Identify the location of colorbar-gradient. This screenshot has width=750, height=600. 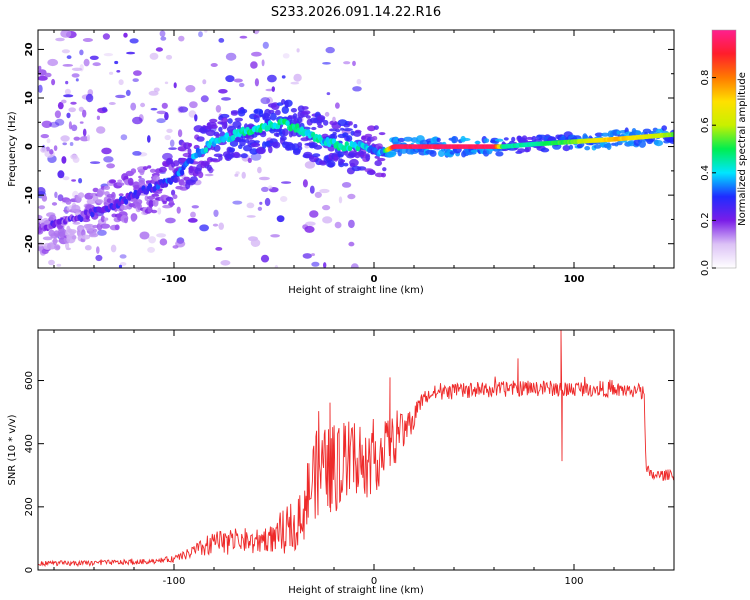
(724, 149).